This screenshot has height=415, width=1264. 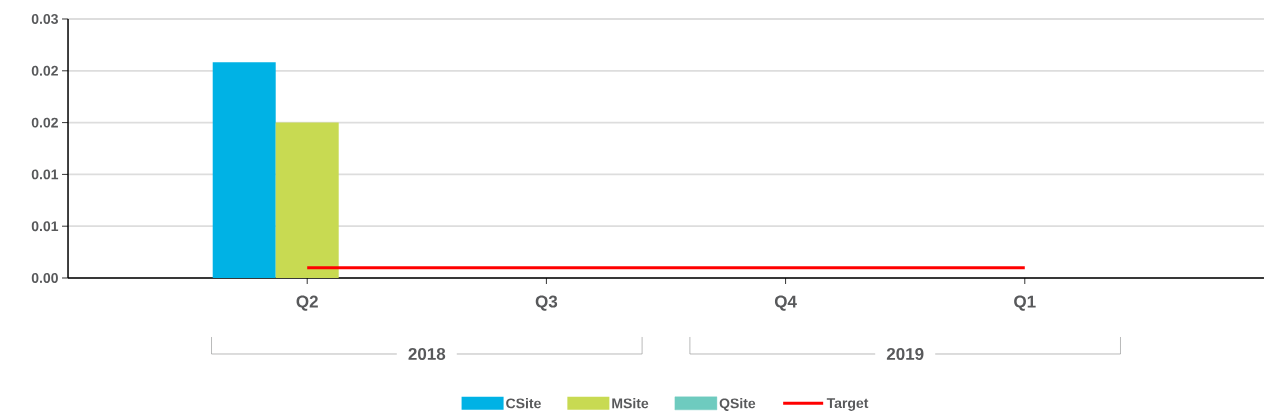 I want to click on y-tick-label: 0.00, so click(x=44, y=278).